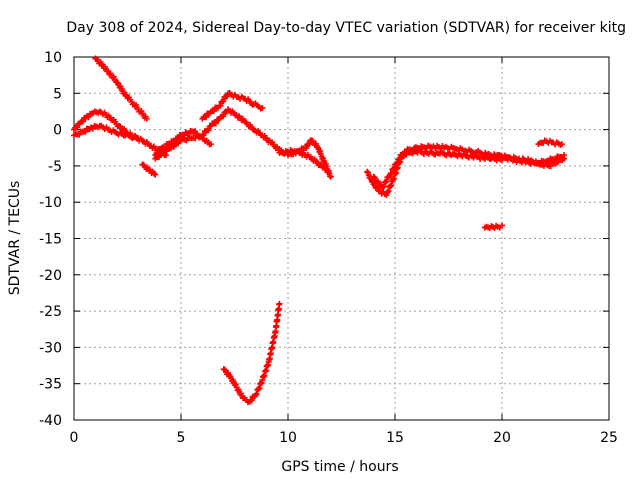  Describe the element at coordinates (609, 438) in the screenshot. I see `x-tick-label: 25` at that location.